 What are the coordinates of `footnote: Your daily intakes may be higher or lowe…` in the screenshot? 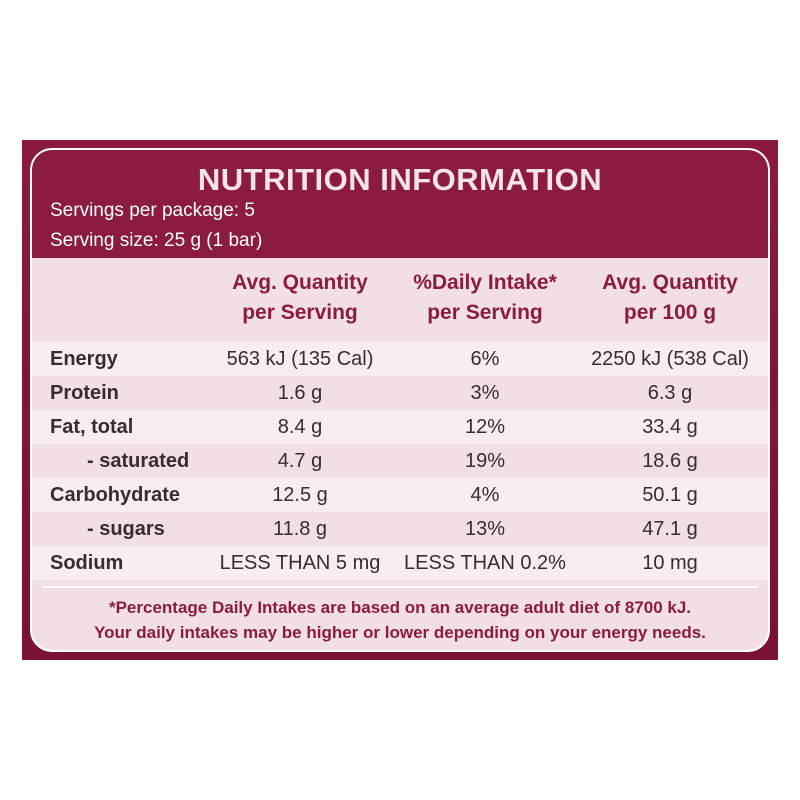 It's located at (400, 632).